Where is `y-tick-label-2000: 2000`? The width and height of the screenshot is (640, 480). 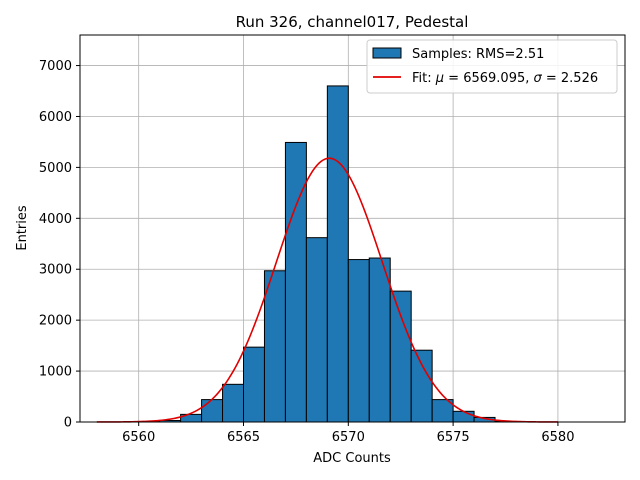 y-tick-label-2000: 2000 is located at coordinates (55, 321).